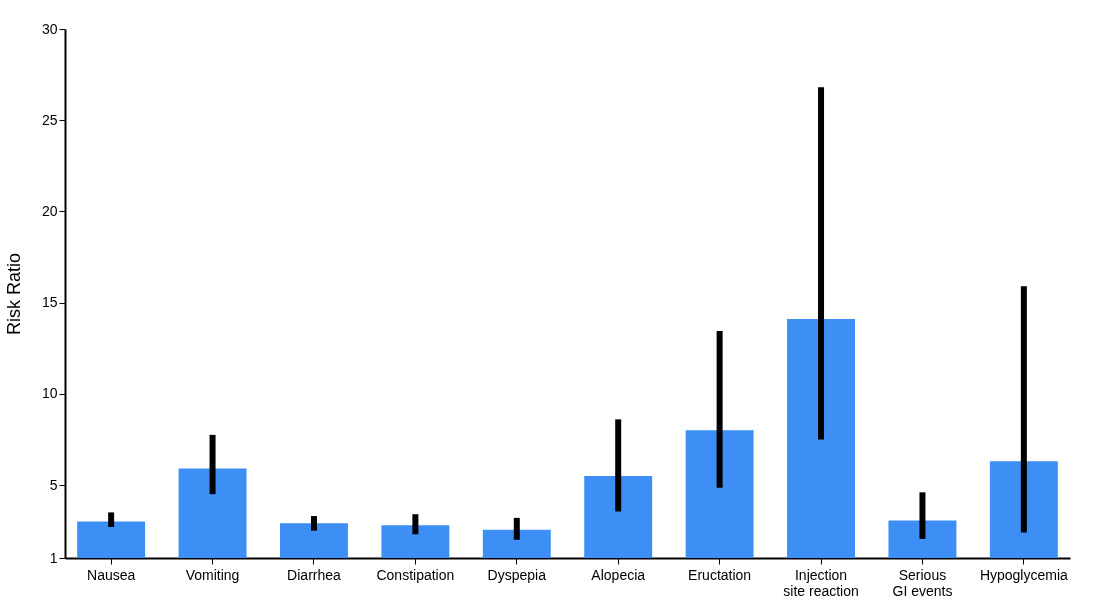  Describe the element at coordinates (53, 557) in the screenshot. I see `y-tick-label: 1` at that location.